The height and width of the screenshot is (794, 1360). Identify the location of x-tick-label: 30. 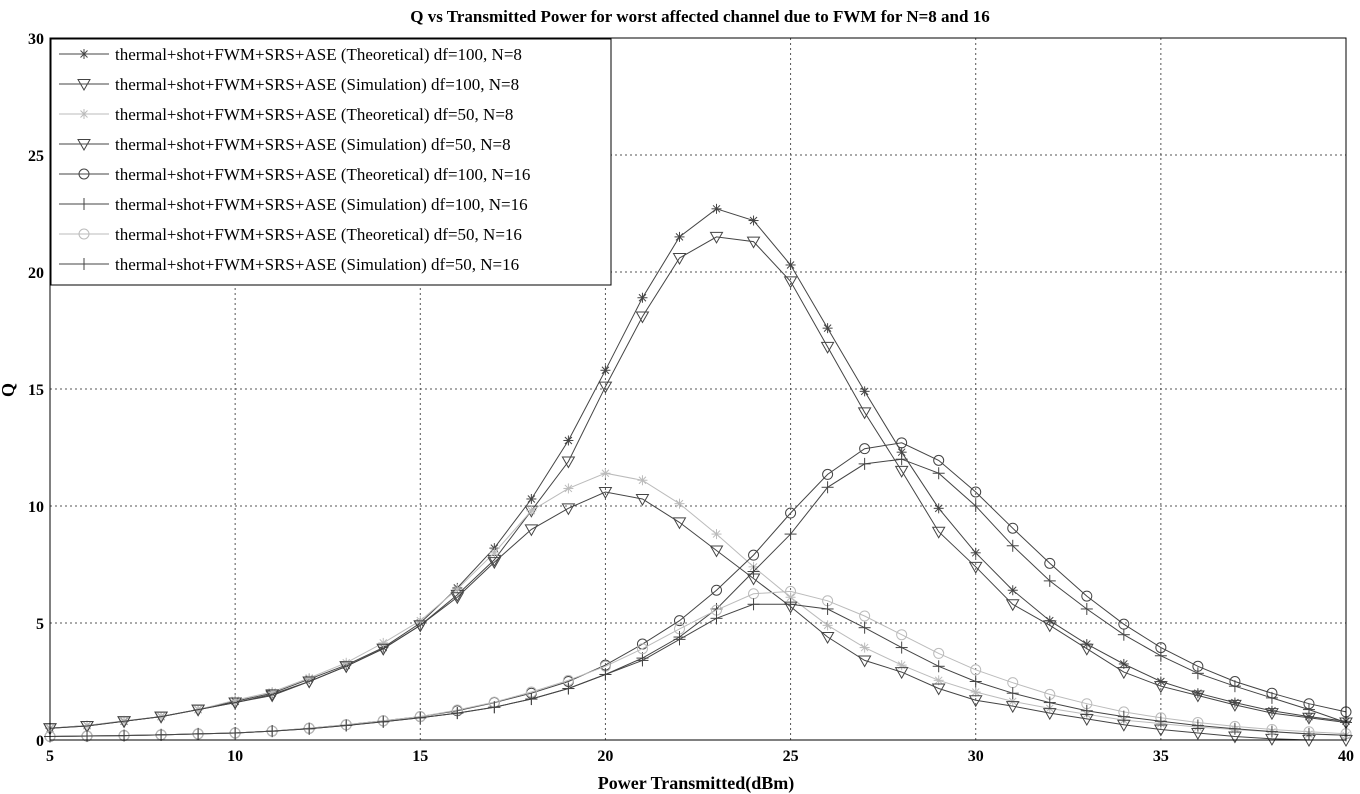
(976, 756).